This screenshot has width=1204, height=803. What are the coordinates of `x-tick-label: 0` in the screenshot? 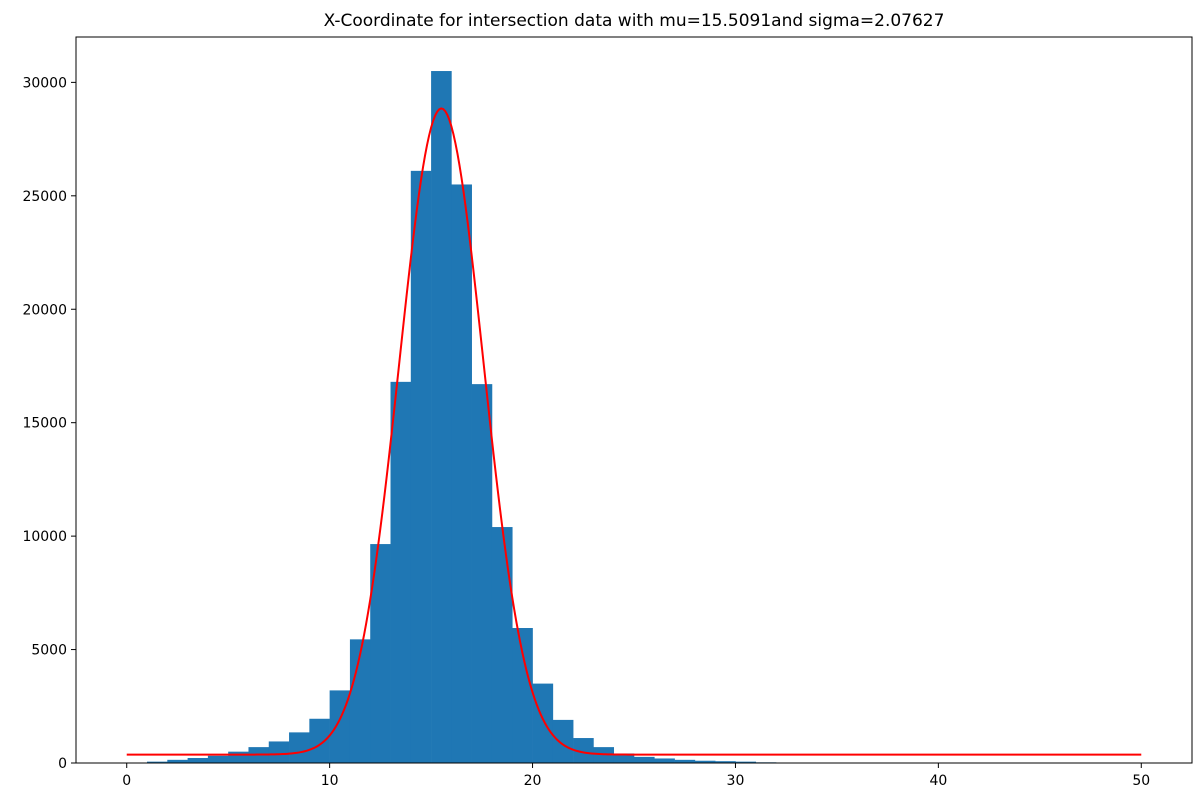 It's located at (126, 781).